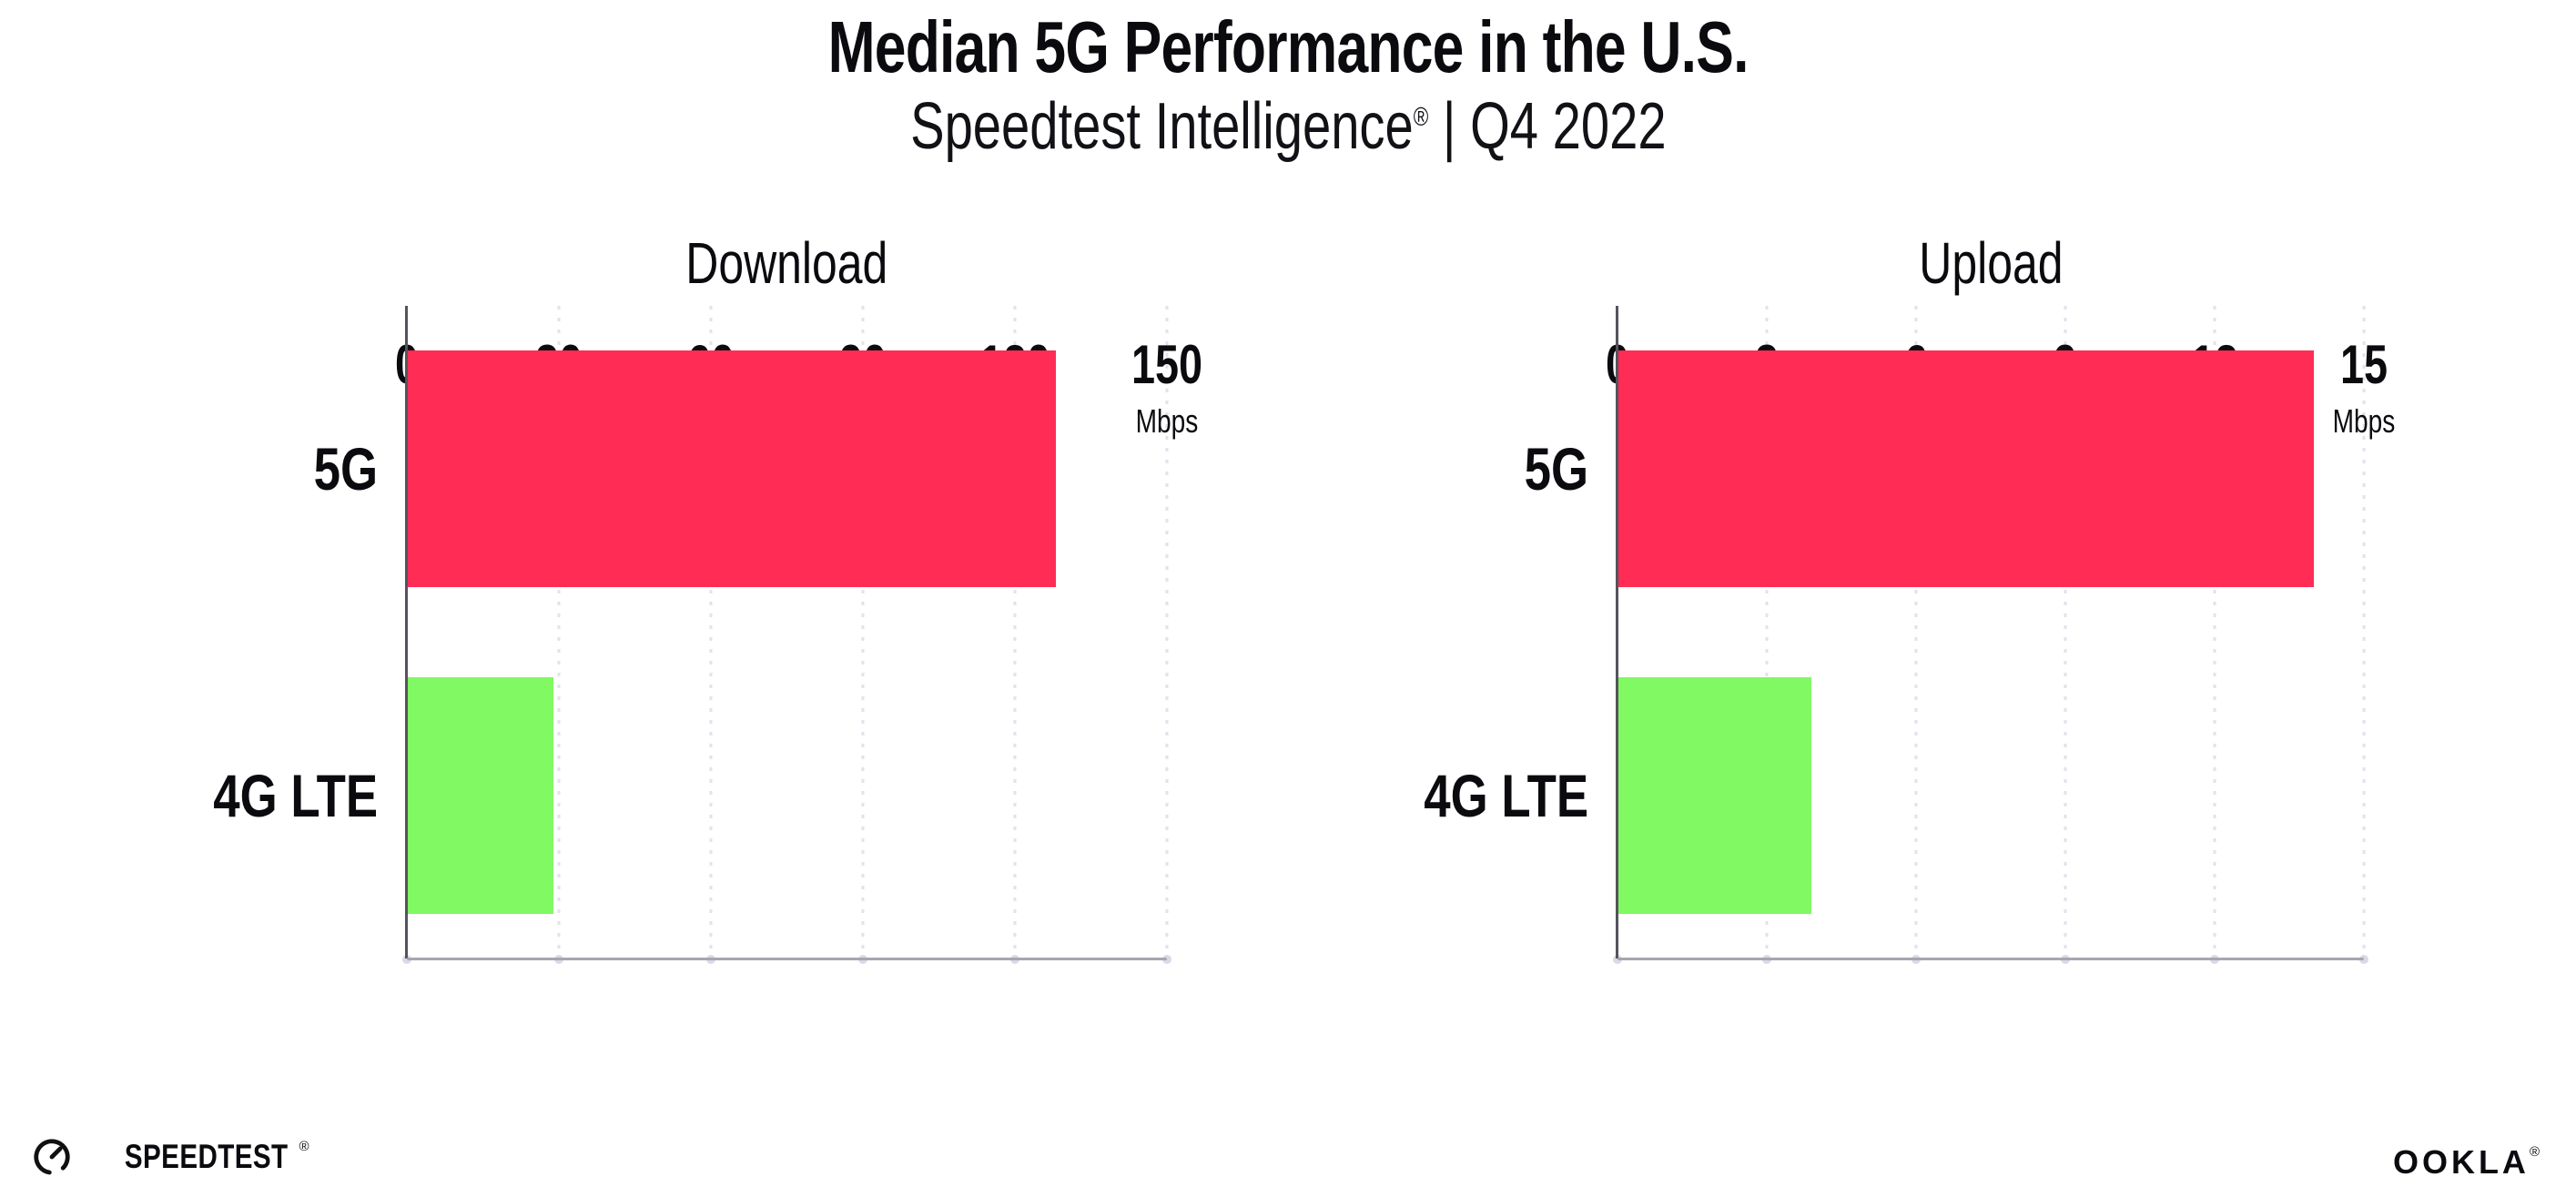  Describe the element at coordinates (1161, 126) in the screenshot. I see `subtitle-brand: Speedtest Intelligence` at that location.